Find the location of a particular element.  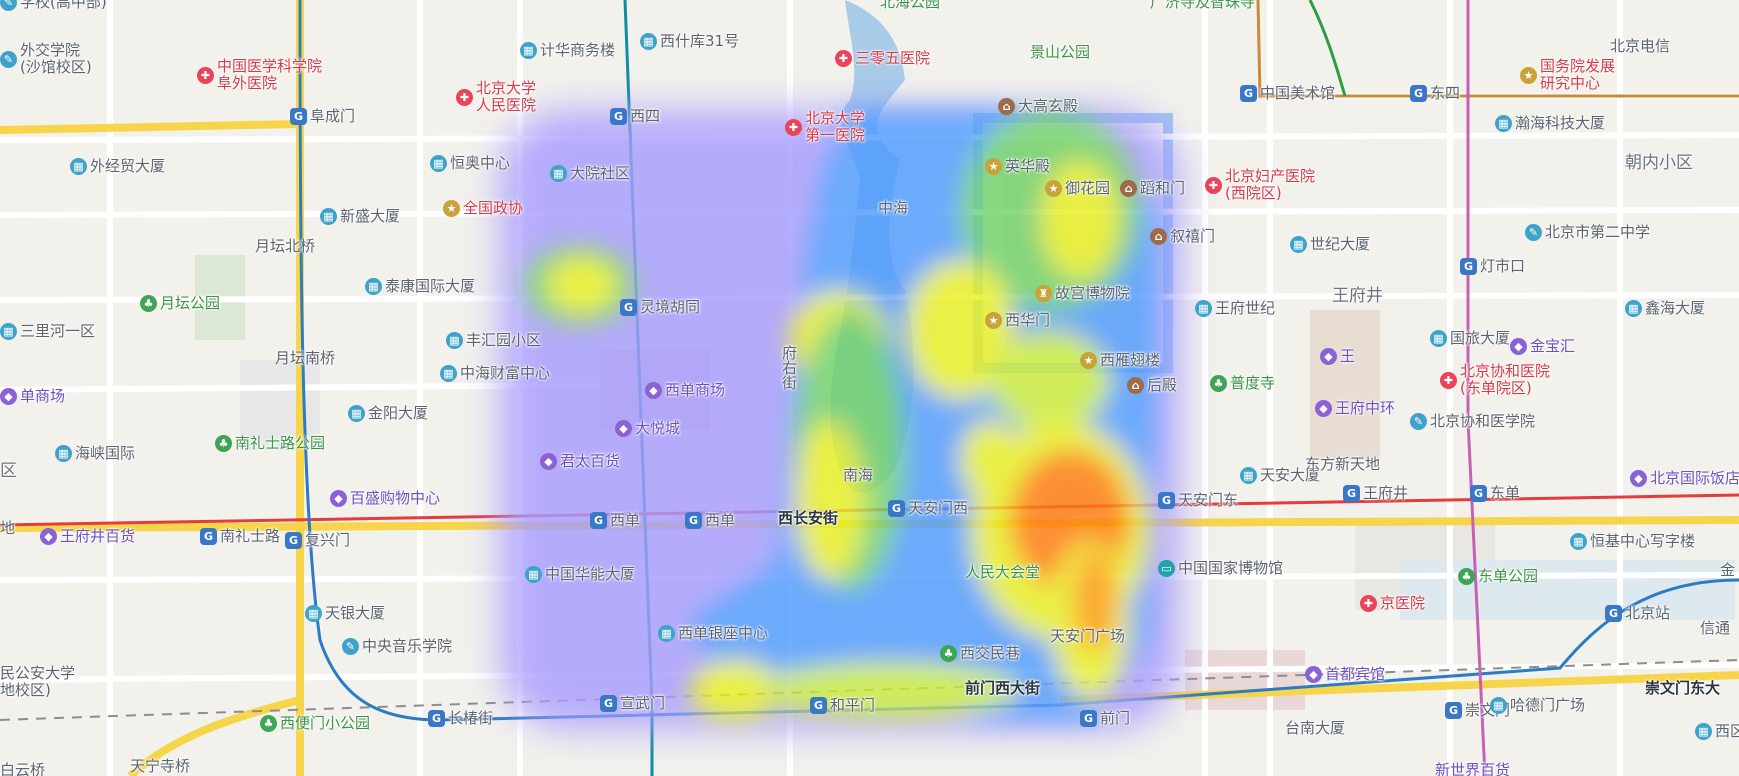

poi-jinyang: ▦ 金阳大厦 is located at coordinates (388, 413).